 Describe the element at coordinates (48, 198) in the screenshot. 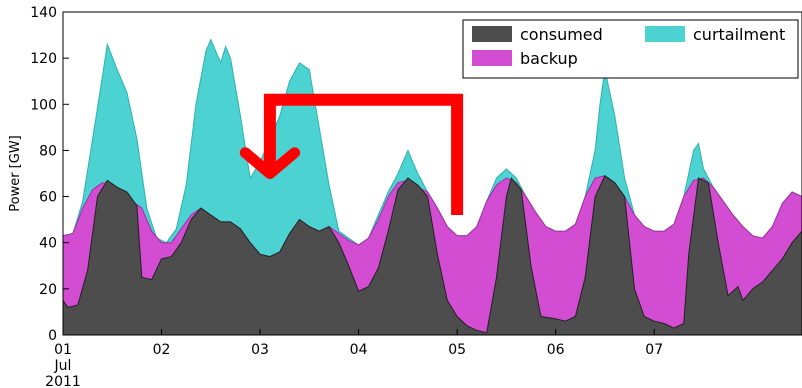

I see `y-tick-label: 60` at that location.